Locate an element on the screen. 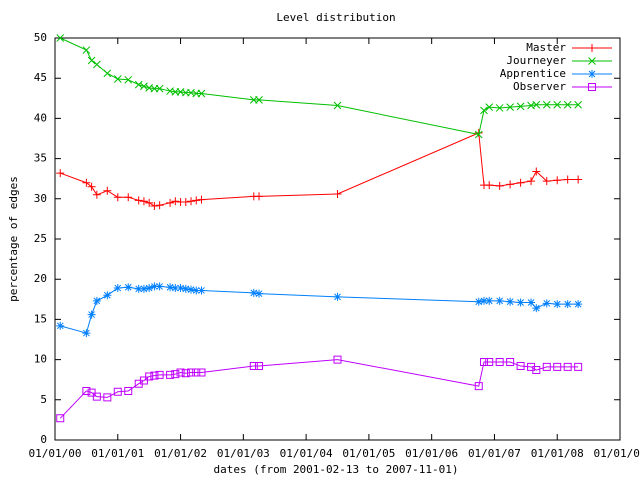 Image resolution: width=640 pixels, height=480 pixels. x-tick-label: 01/01/03 is located at coordinates (243, 453).